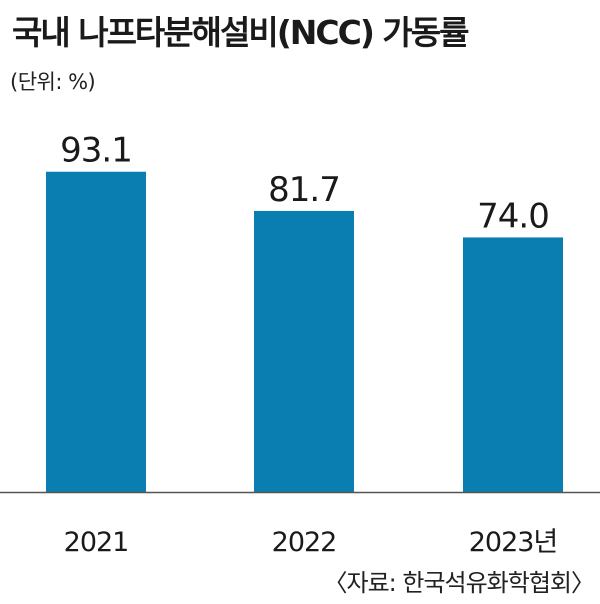 The image size is (600, 604). I want to click on category-label: 2021, so click(96, 542).